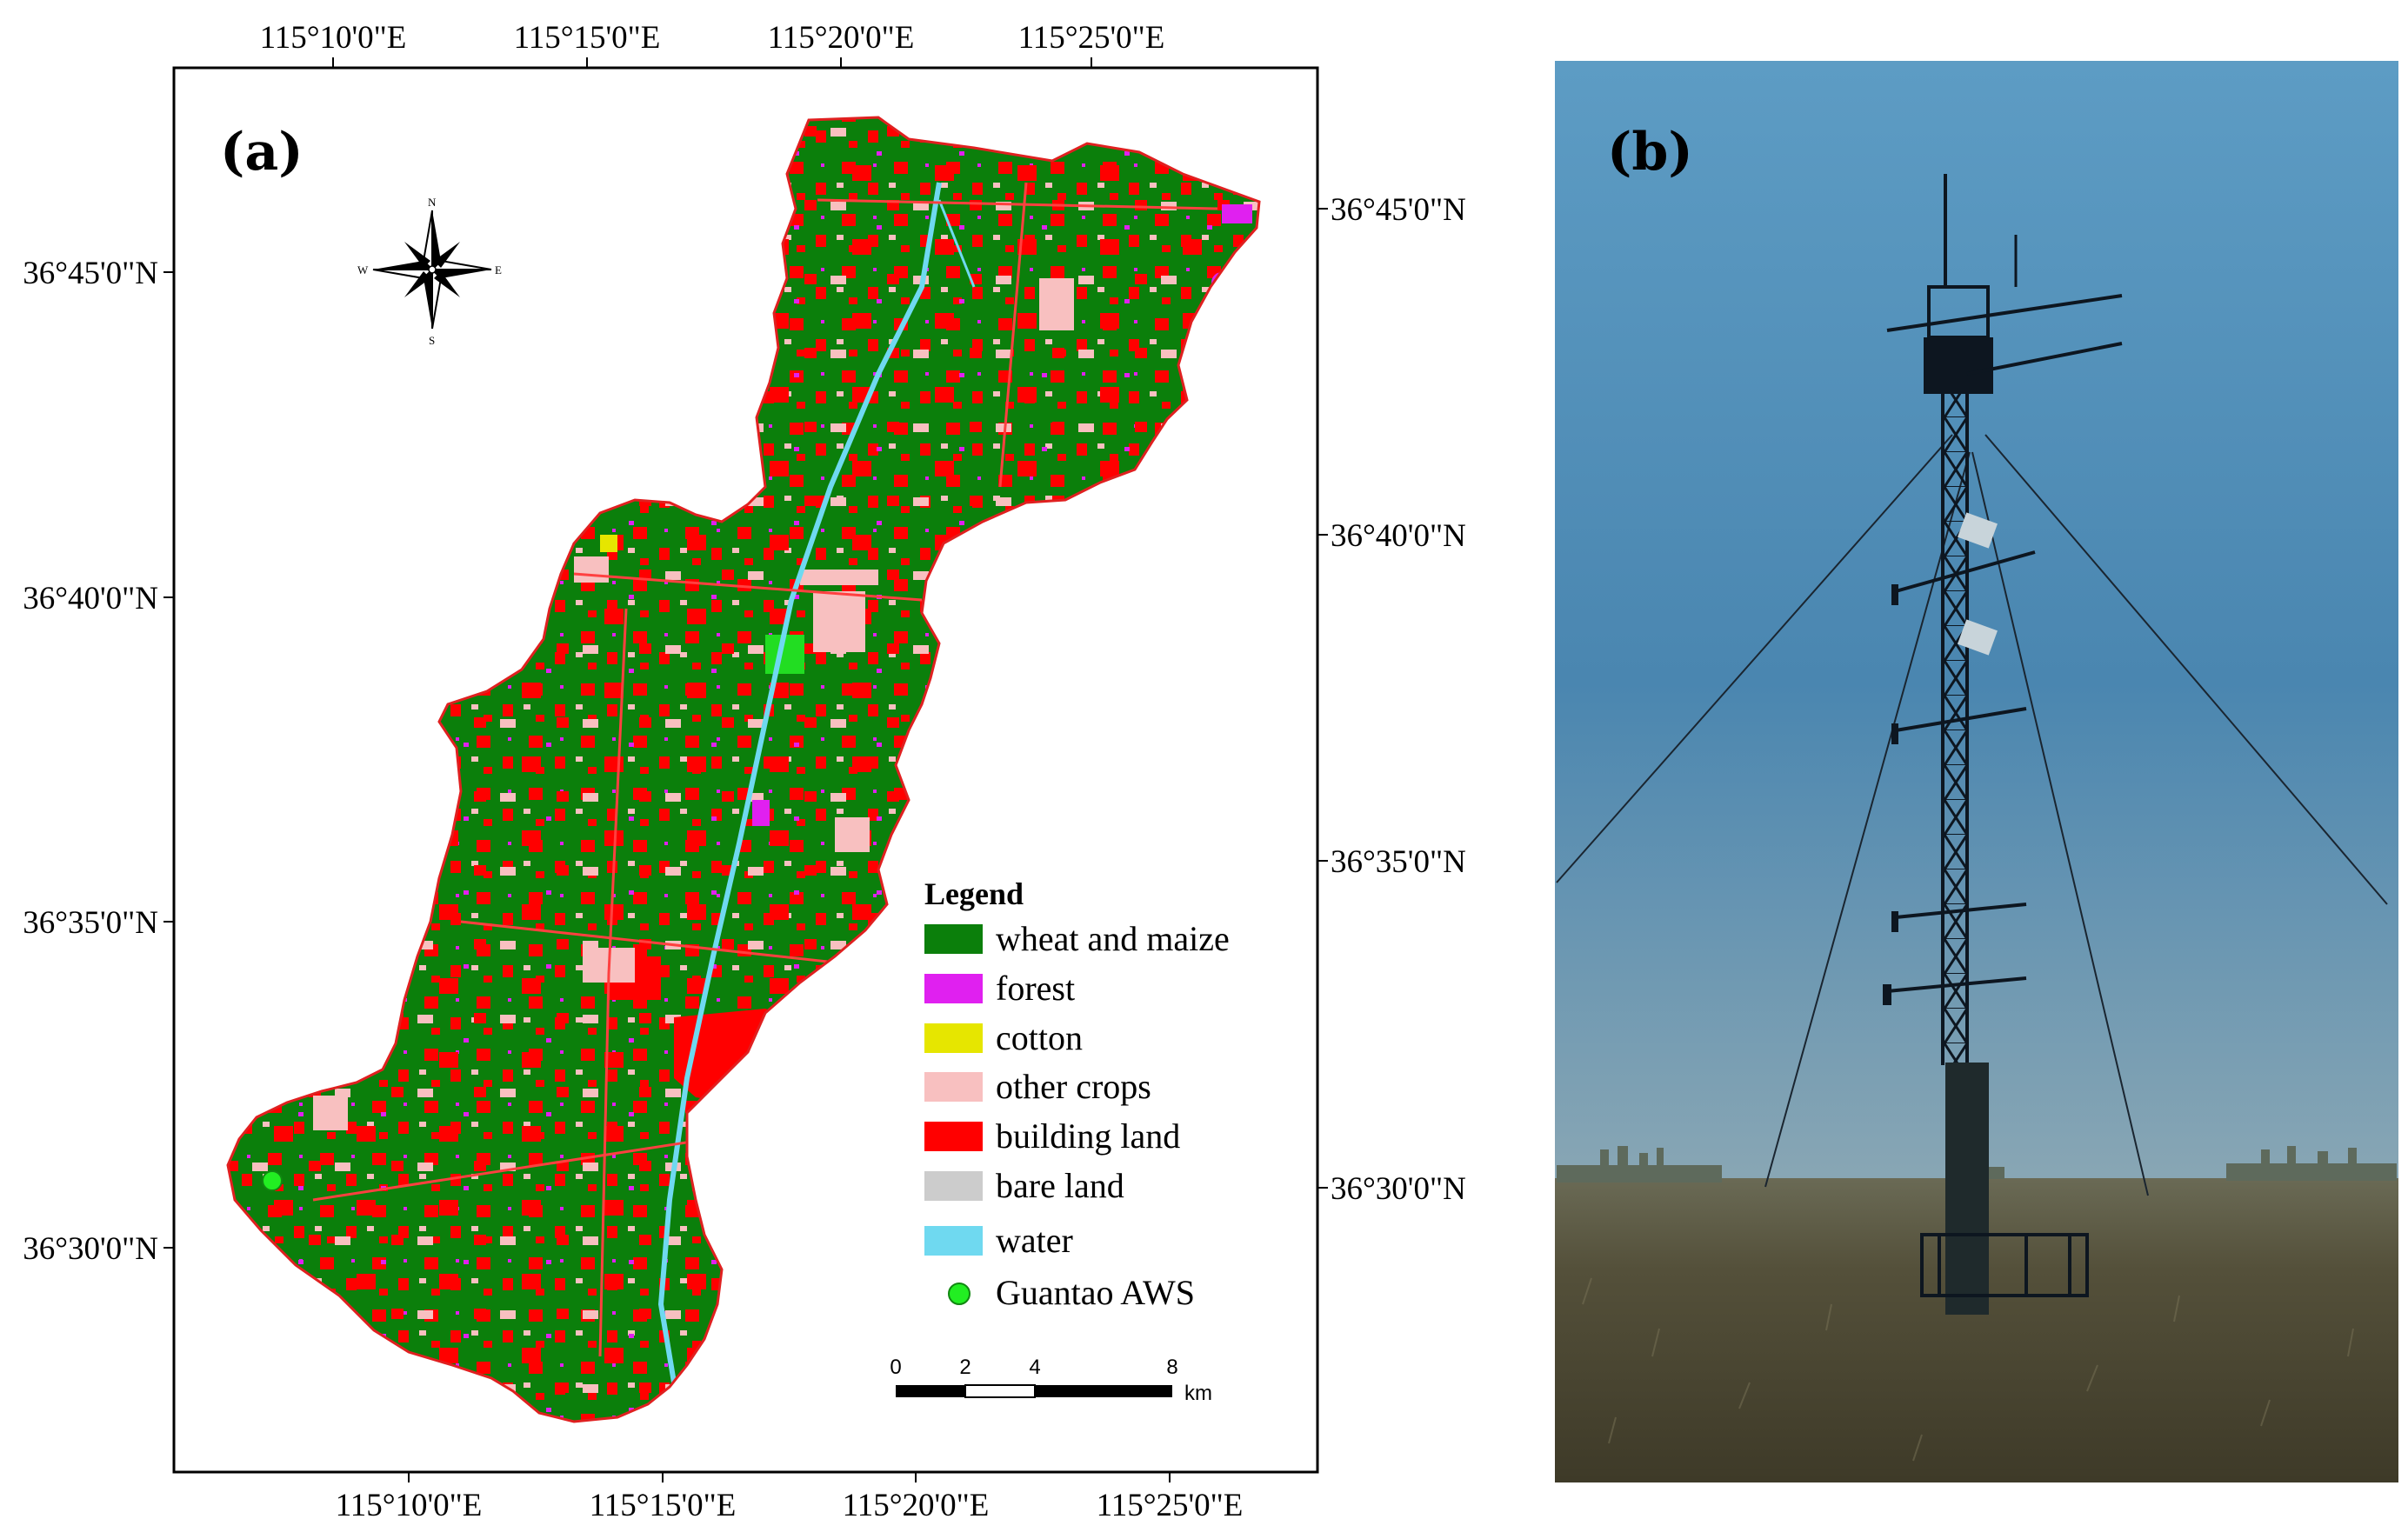 This screenshot has height=1539, width=2408. I want to click on legend-swatch-other-crops, so click(954, 1087).